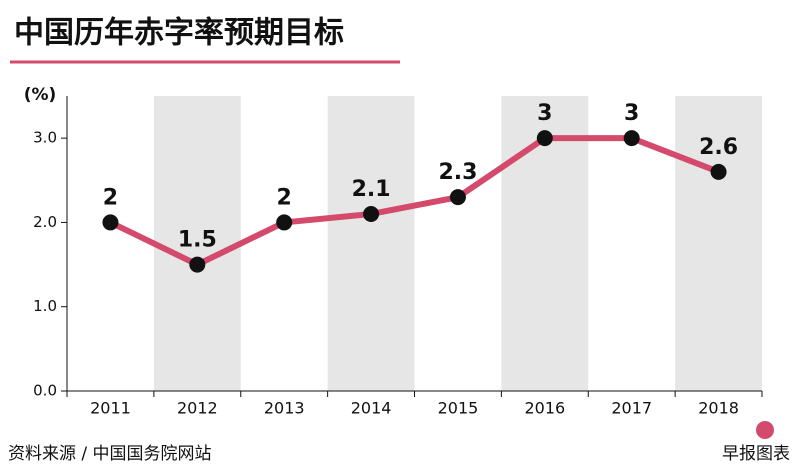 Image resolution: width=800 pixels, height=468 pixels. What do you see at coordinates (45, 391) in the screenshot?
I see `y-tick-label: 0.0` at bounding box center [45, 391].